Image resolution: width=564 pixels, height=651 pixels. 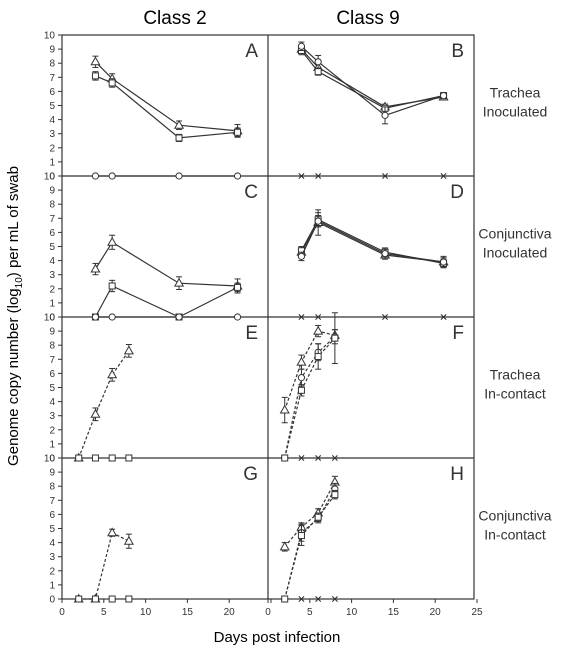 I want to click on x-axis-label: Days post infection, so click(x=277, y=637).